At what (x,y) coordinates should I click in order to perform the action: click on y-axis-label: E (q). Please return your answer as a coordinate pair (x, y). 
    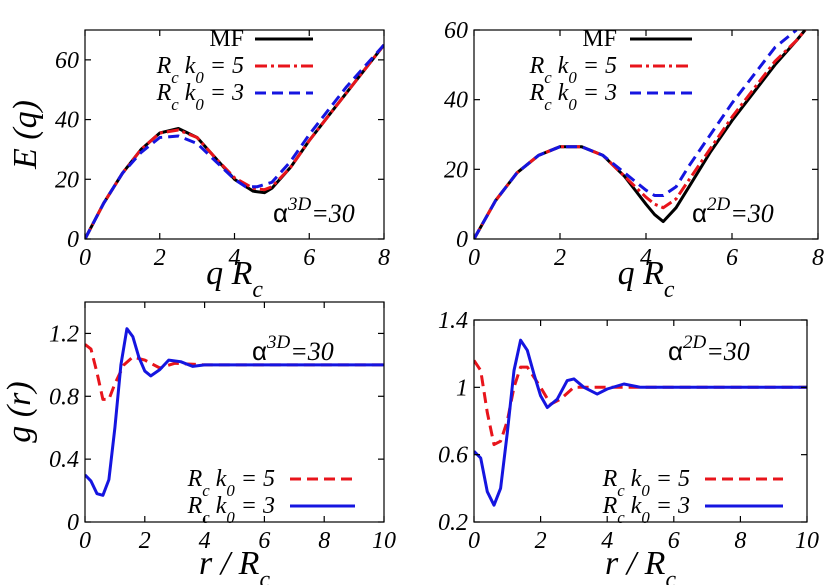
    Looking at the image, I should click on (25, 135).